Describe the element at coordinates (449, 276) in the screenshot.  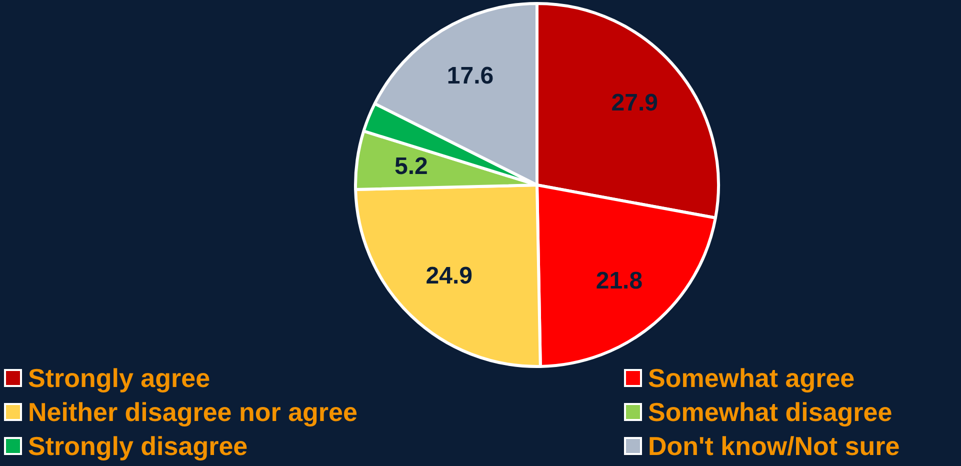
I see `data-label: 24.9` at that location.